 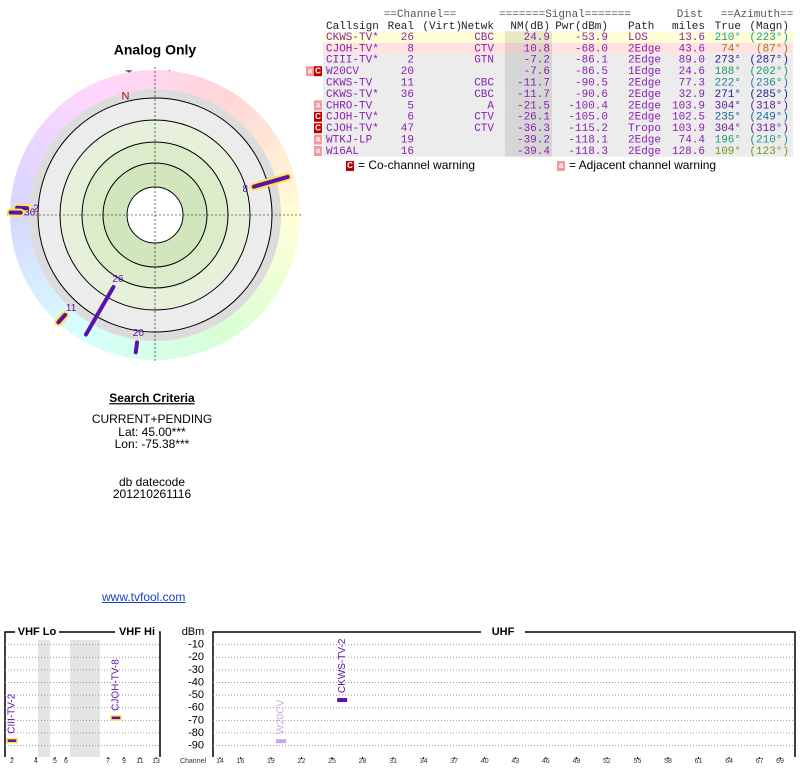 I want to click on x-tick-label: 64, so click(x=729, y=761).